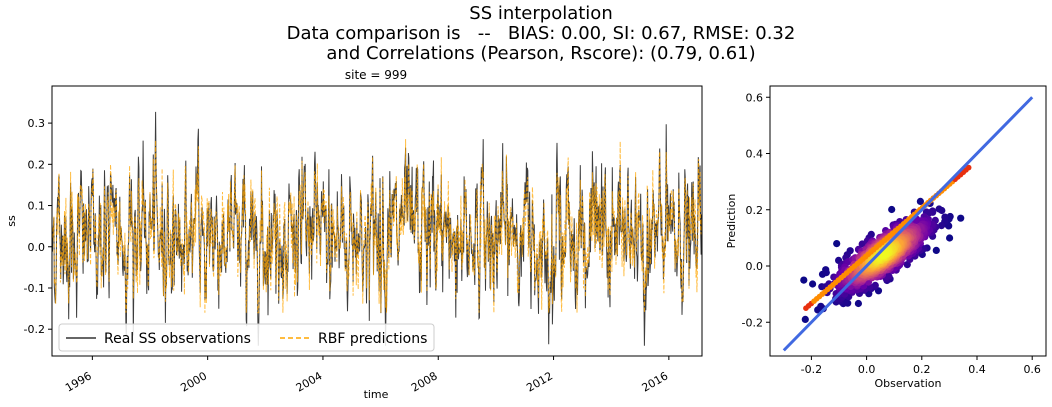 This screenshot has height=407, width=1052. What do you see at coordinates (372, 339) in the screenshot?
I see `legend-label-predictions: RBF predictions` at bounding box center [372, 339].